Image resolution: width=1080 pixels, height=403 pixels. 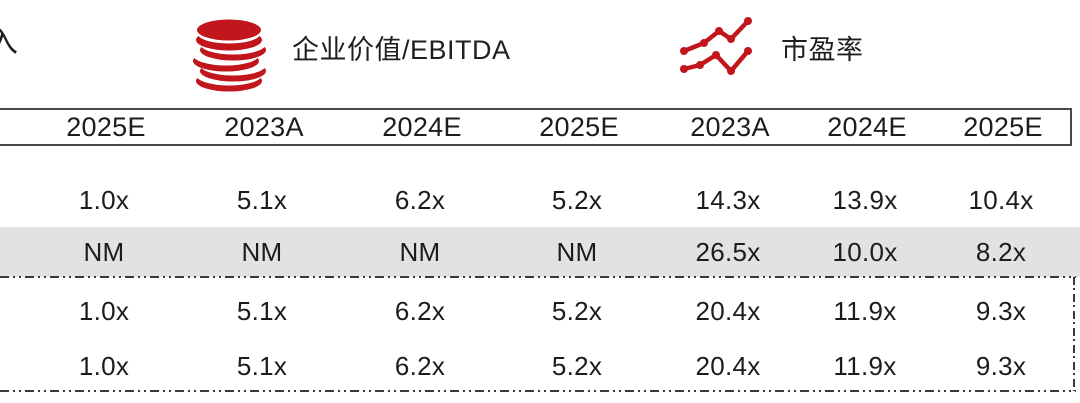 What do you see at coordinates (1001, 199) in the screenshot?
I see `table-cell: 10.4x` at bounding box center [1001, 199].